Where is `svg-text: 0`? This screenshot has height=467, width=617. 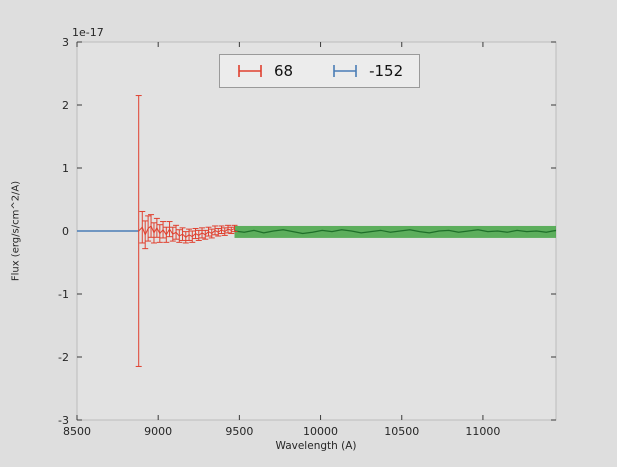
svg-text: 0 is located at coordinates (65, 231).